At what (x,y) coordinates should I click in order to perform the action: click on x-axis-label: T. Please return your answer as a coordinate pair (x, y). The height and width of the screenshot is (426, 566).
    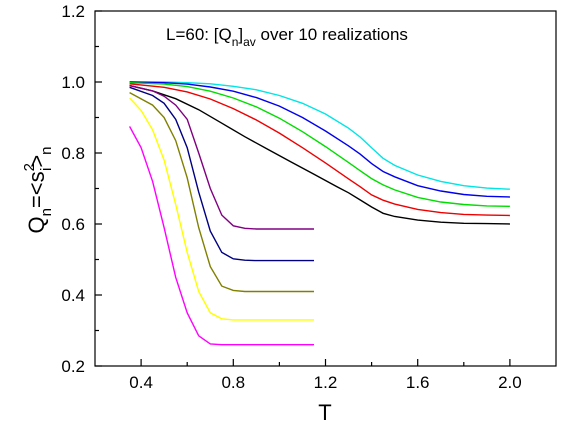
    Looking at the image, I should click on (324, 412).